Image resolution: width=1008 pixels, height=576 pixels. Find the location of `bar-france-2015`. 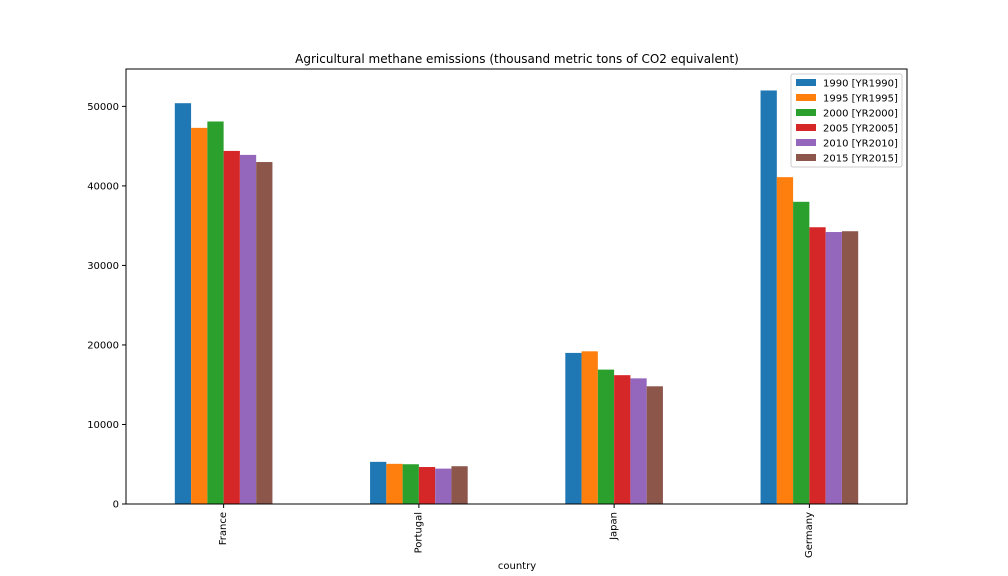

bar-france-2015 is located at coordinates (264, 333).